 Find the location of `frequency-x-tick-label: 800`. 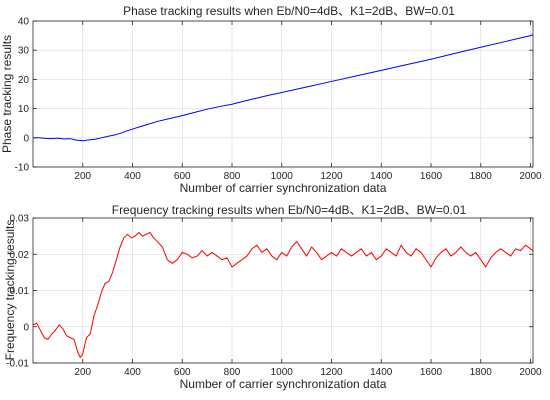

frequency-x-tick-label: 800 is located at coordinates (232, 372).